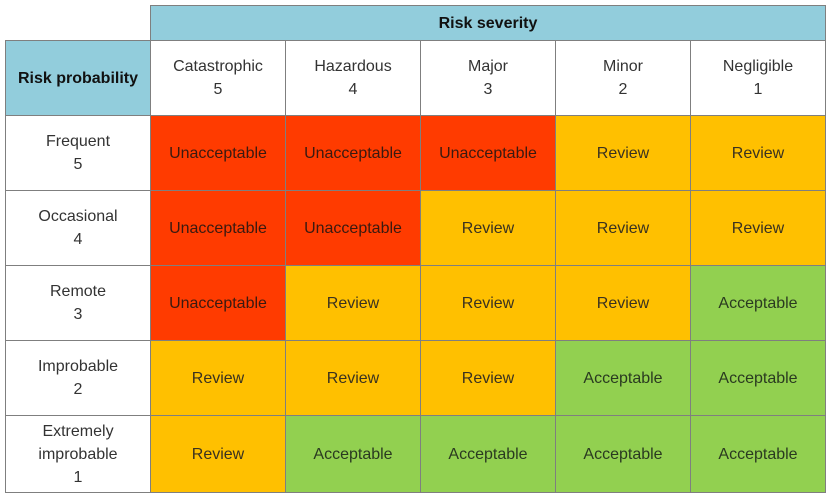 The image size is (832, 499). What do you see at coordinates (487, 66) in the screenshot?
I see `severity-name: Major` at bounding box center [487, 66].